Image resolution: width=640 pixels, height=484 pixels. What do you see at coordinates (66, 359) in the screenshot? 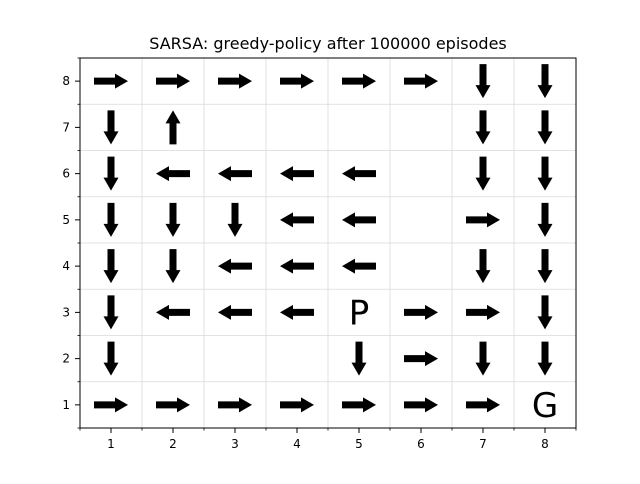
I see `y-tick-label: 2` at bounding box center [66, 359].